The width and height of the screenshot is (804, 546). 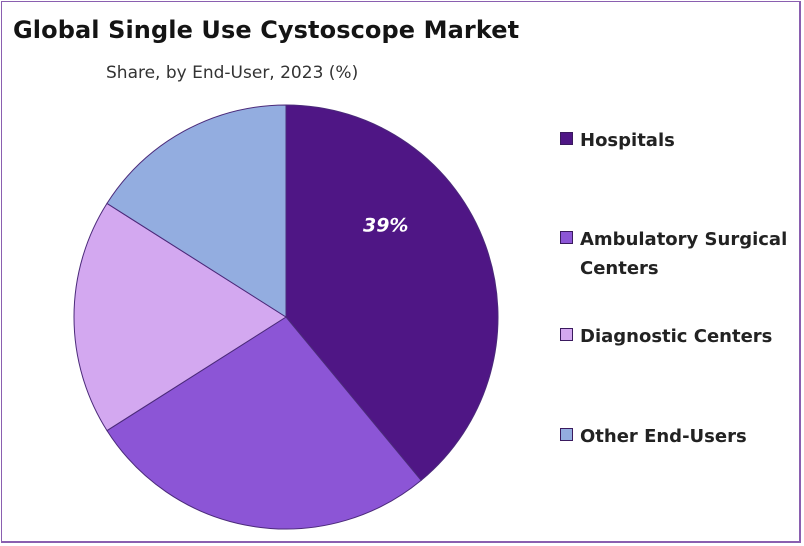 What do you see at coordinates (566, 334) in the screenshot?
I see `legend-swatch-diagnostic-centers` at bounding box center [566, 334].